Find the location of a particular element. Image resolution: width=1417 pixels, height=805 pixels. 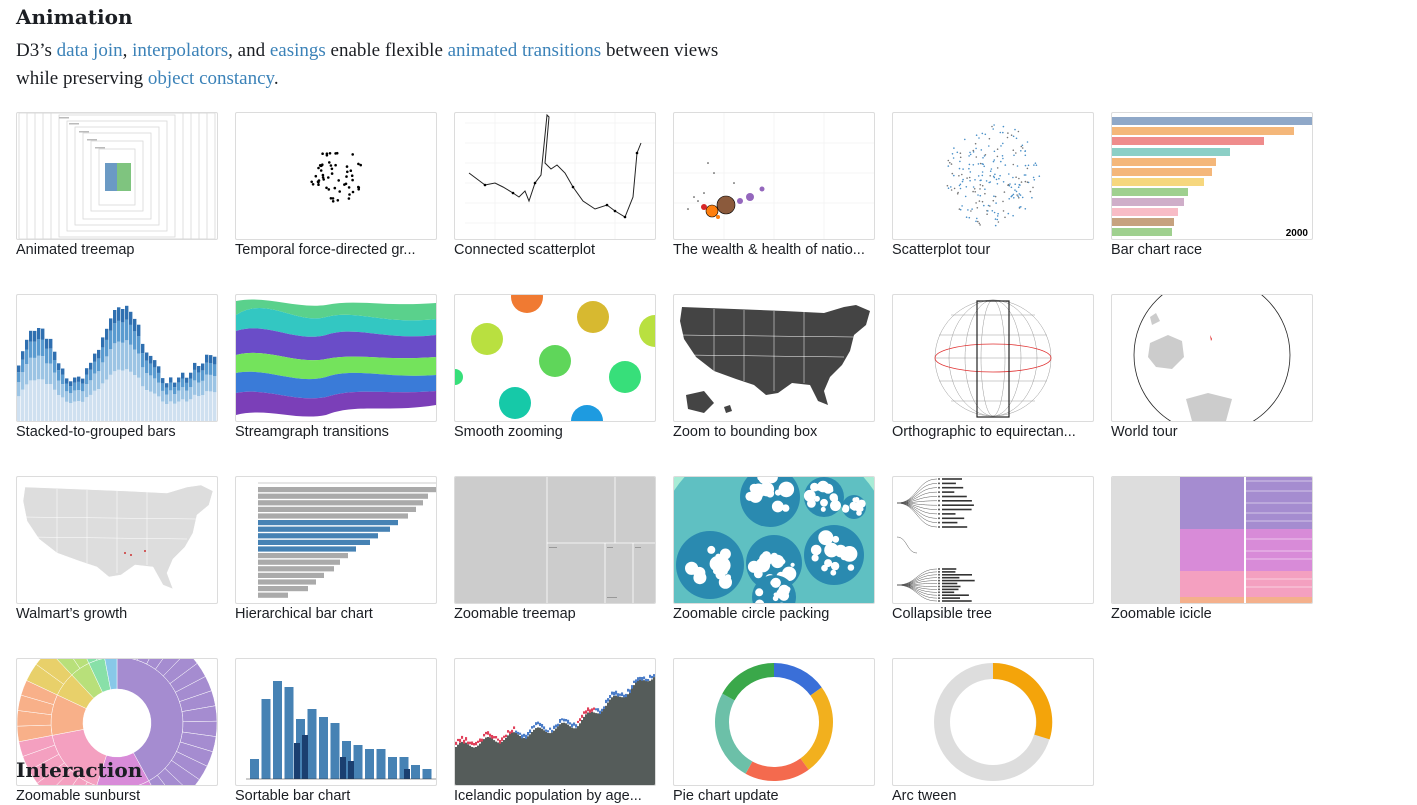

scatter-thumbnail is located at coordinates (993, 176).